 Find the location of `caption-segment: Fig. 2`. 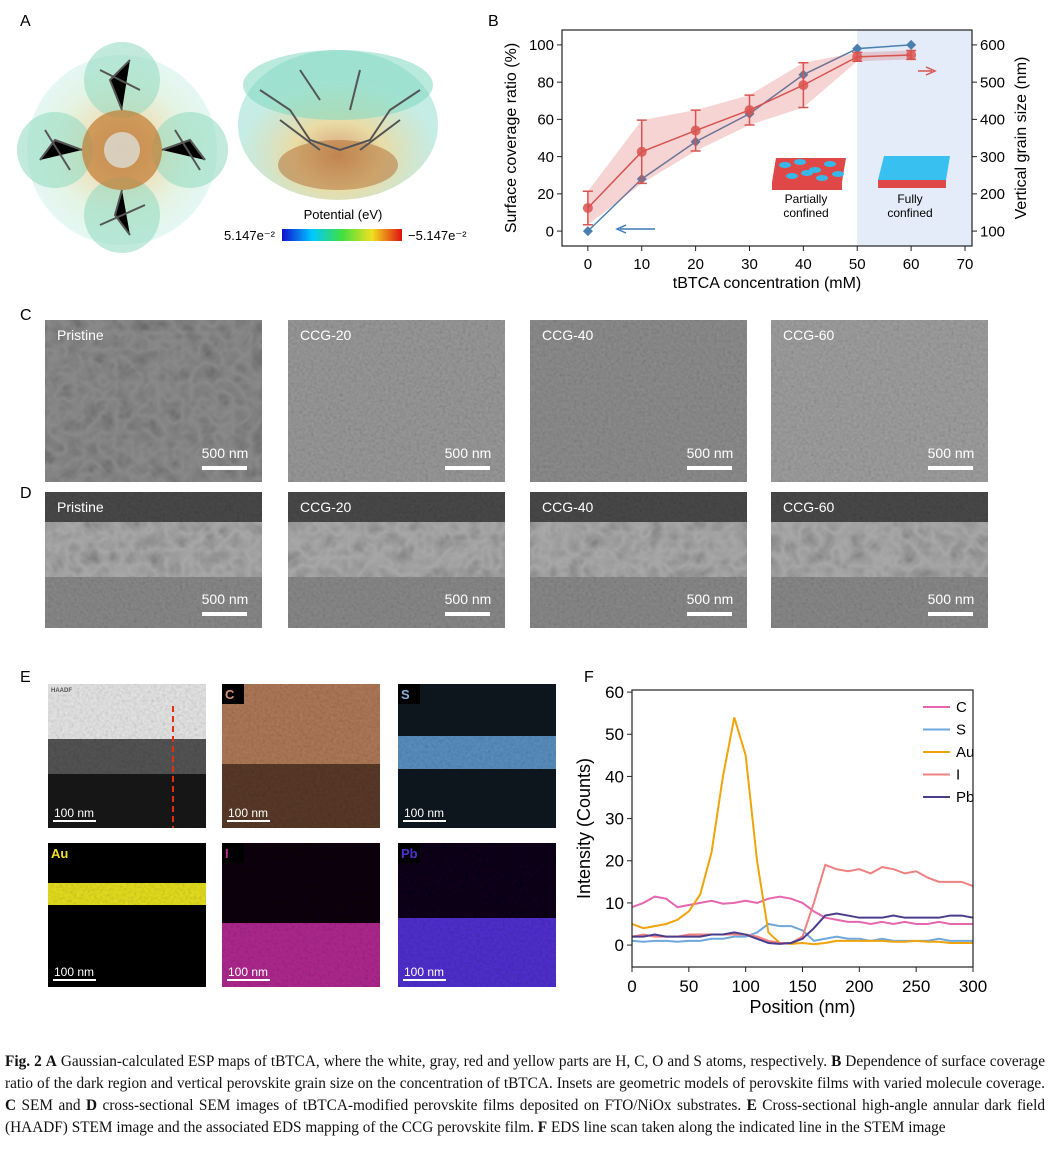

caption-segment: Fig. 2 is located at coordinates (23, 1061).